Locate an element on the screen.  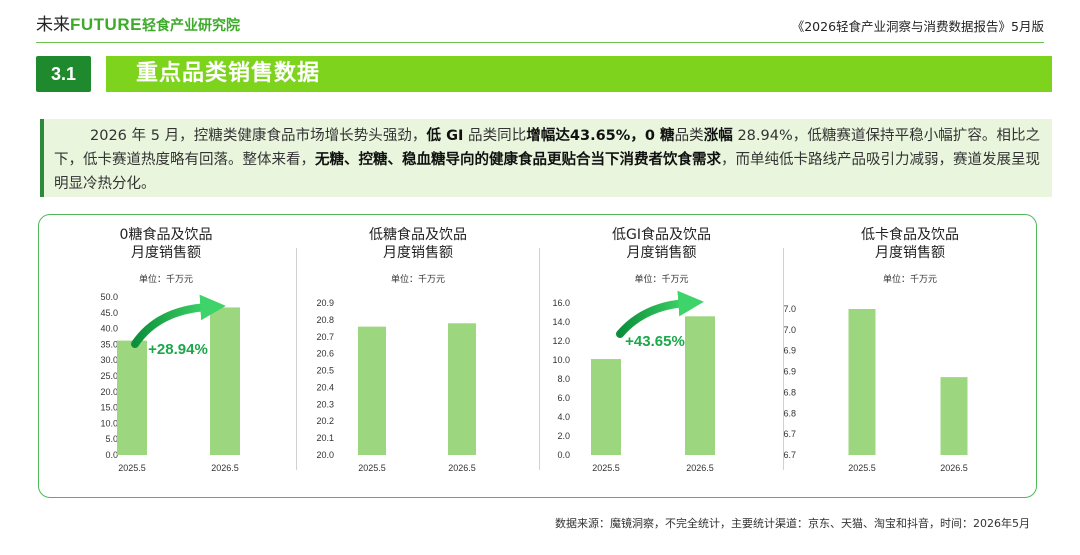
section-bar: 重点品类销售数据 is located at coordinates (579, 74).